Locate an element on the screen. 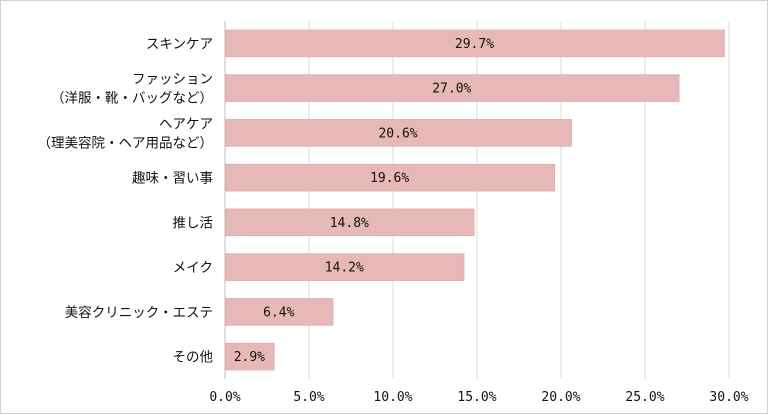 This screenshot has height=415, width=768. category-label: ヘアケア is located at coordinates (186, 124).